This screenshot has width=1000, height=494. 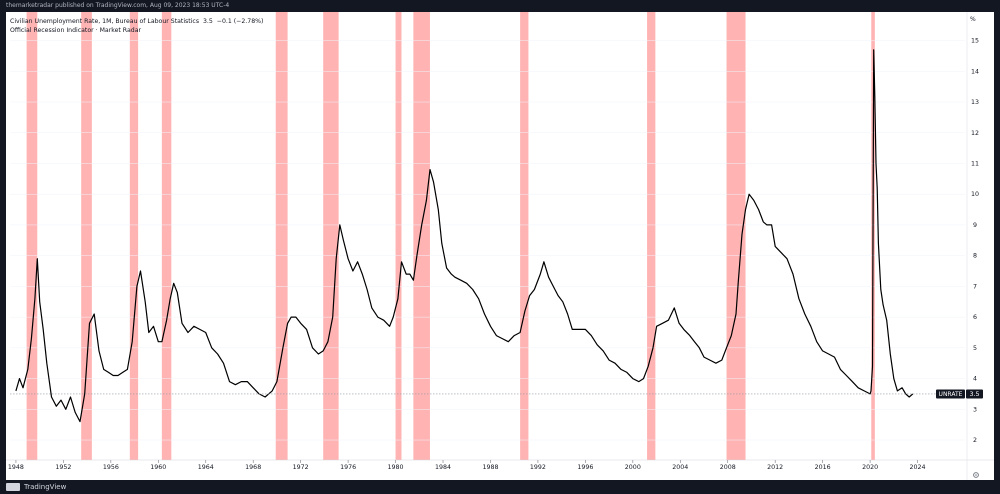 What do you see at coordinates (538, 467) in the screenshot?
I see `x-tick-label: 1992` at bounding box center [538, 467].